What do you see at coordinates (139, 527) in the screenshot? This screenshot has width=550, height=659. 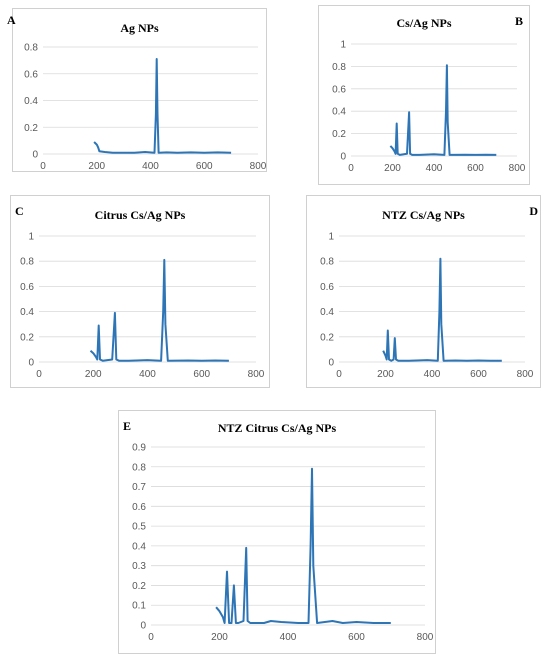 I see `y-tick-label: 0.5` at bounding box center [139, 527].